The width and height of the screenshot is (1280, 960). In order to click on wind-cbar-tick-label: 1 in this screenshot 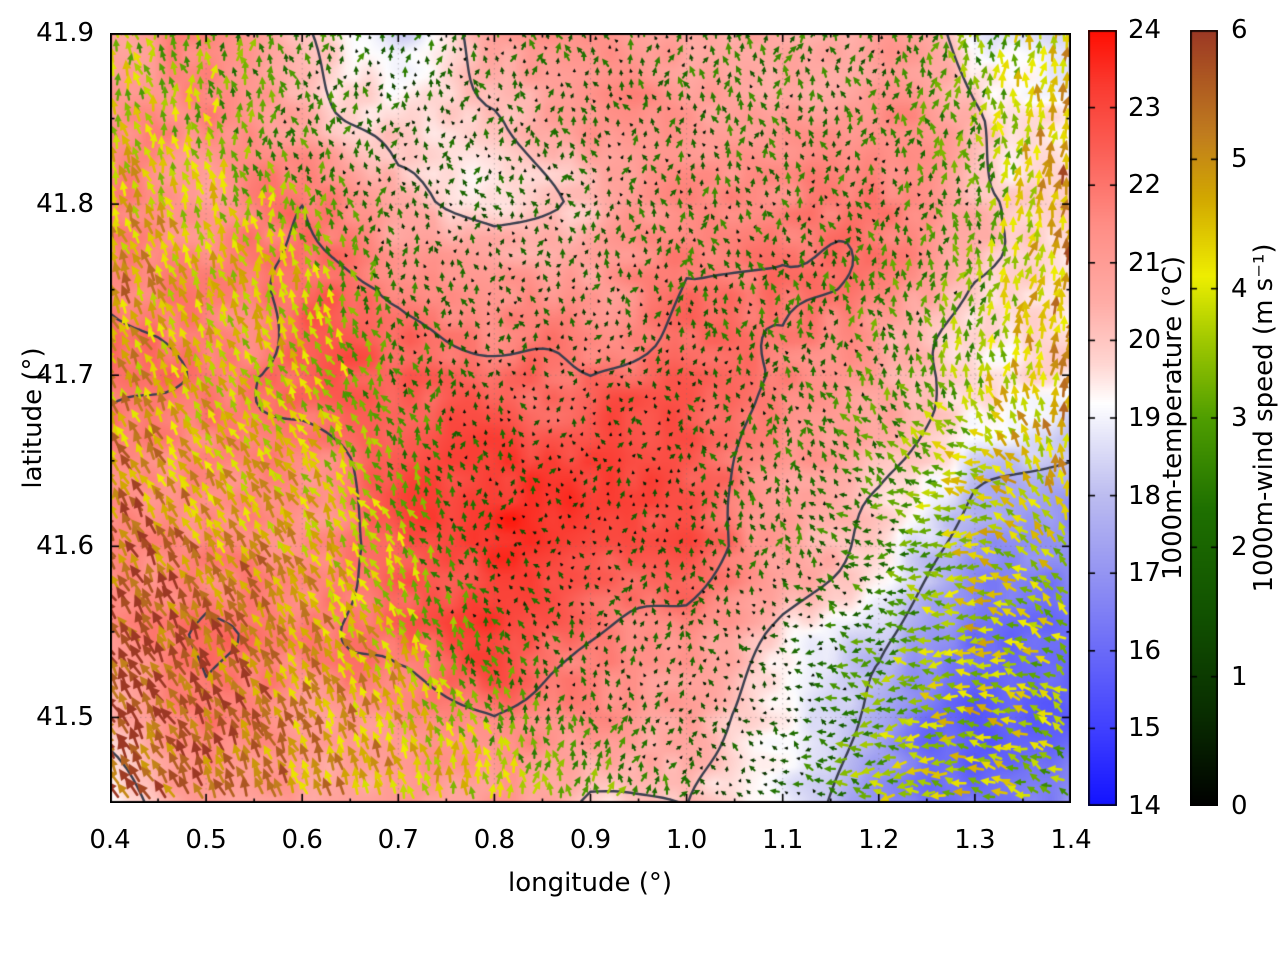, I will do `click(1239, 676)`.